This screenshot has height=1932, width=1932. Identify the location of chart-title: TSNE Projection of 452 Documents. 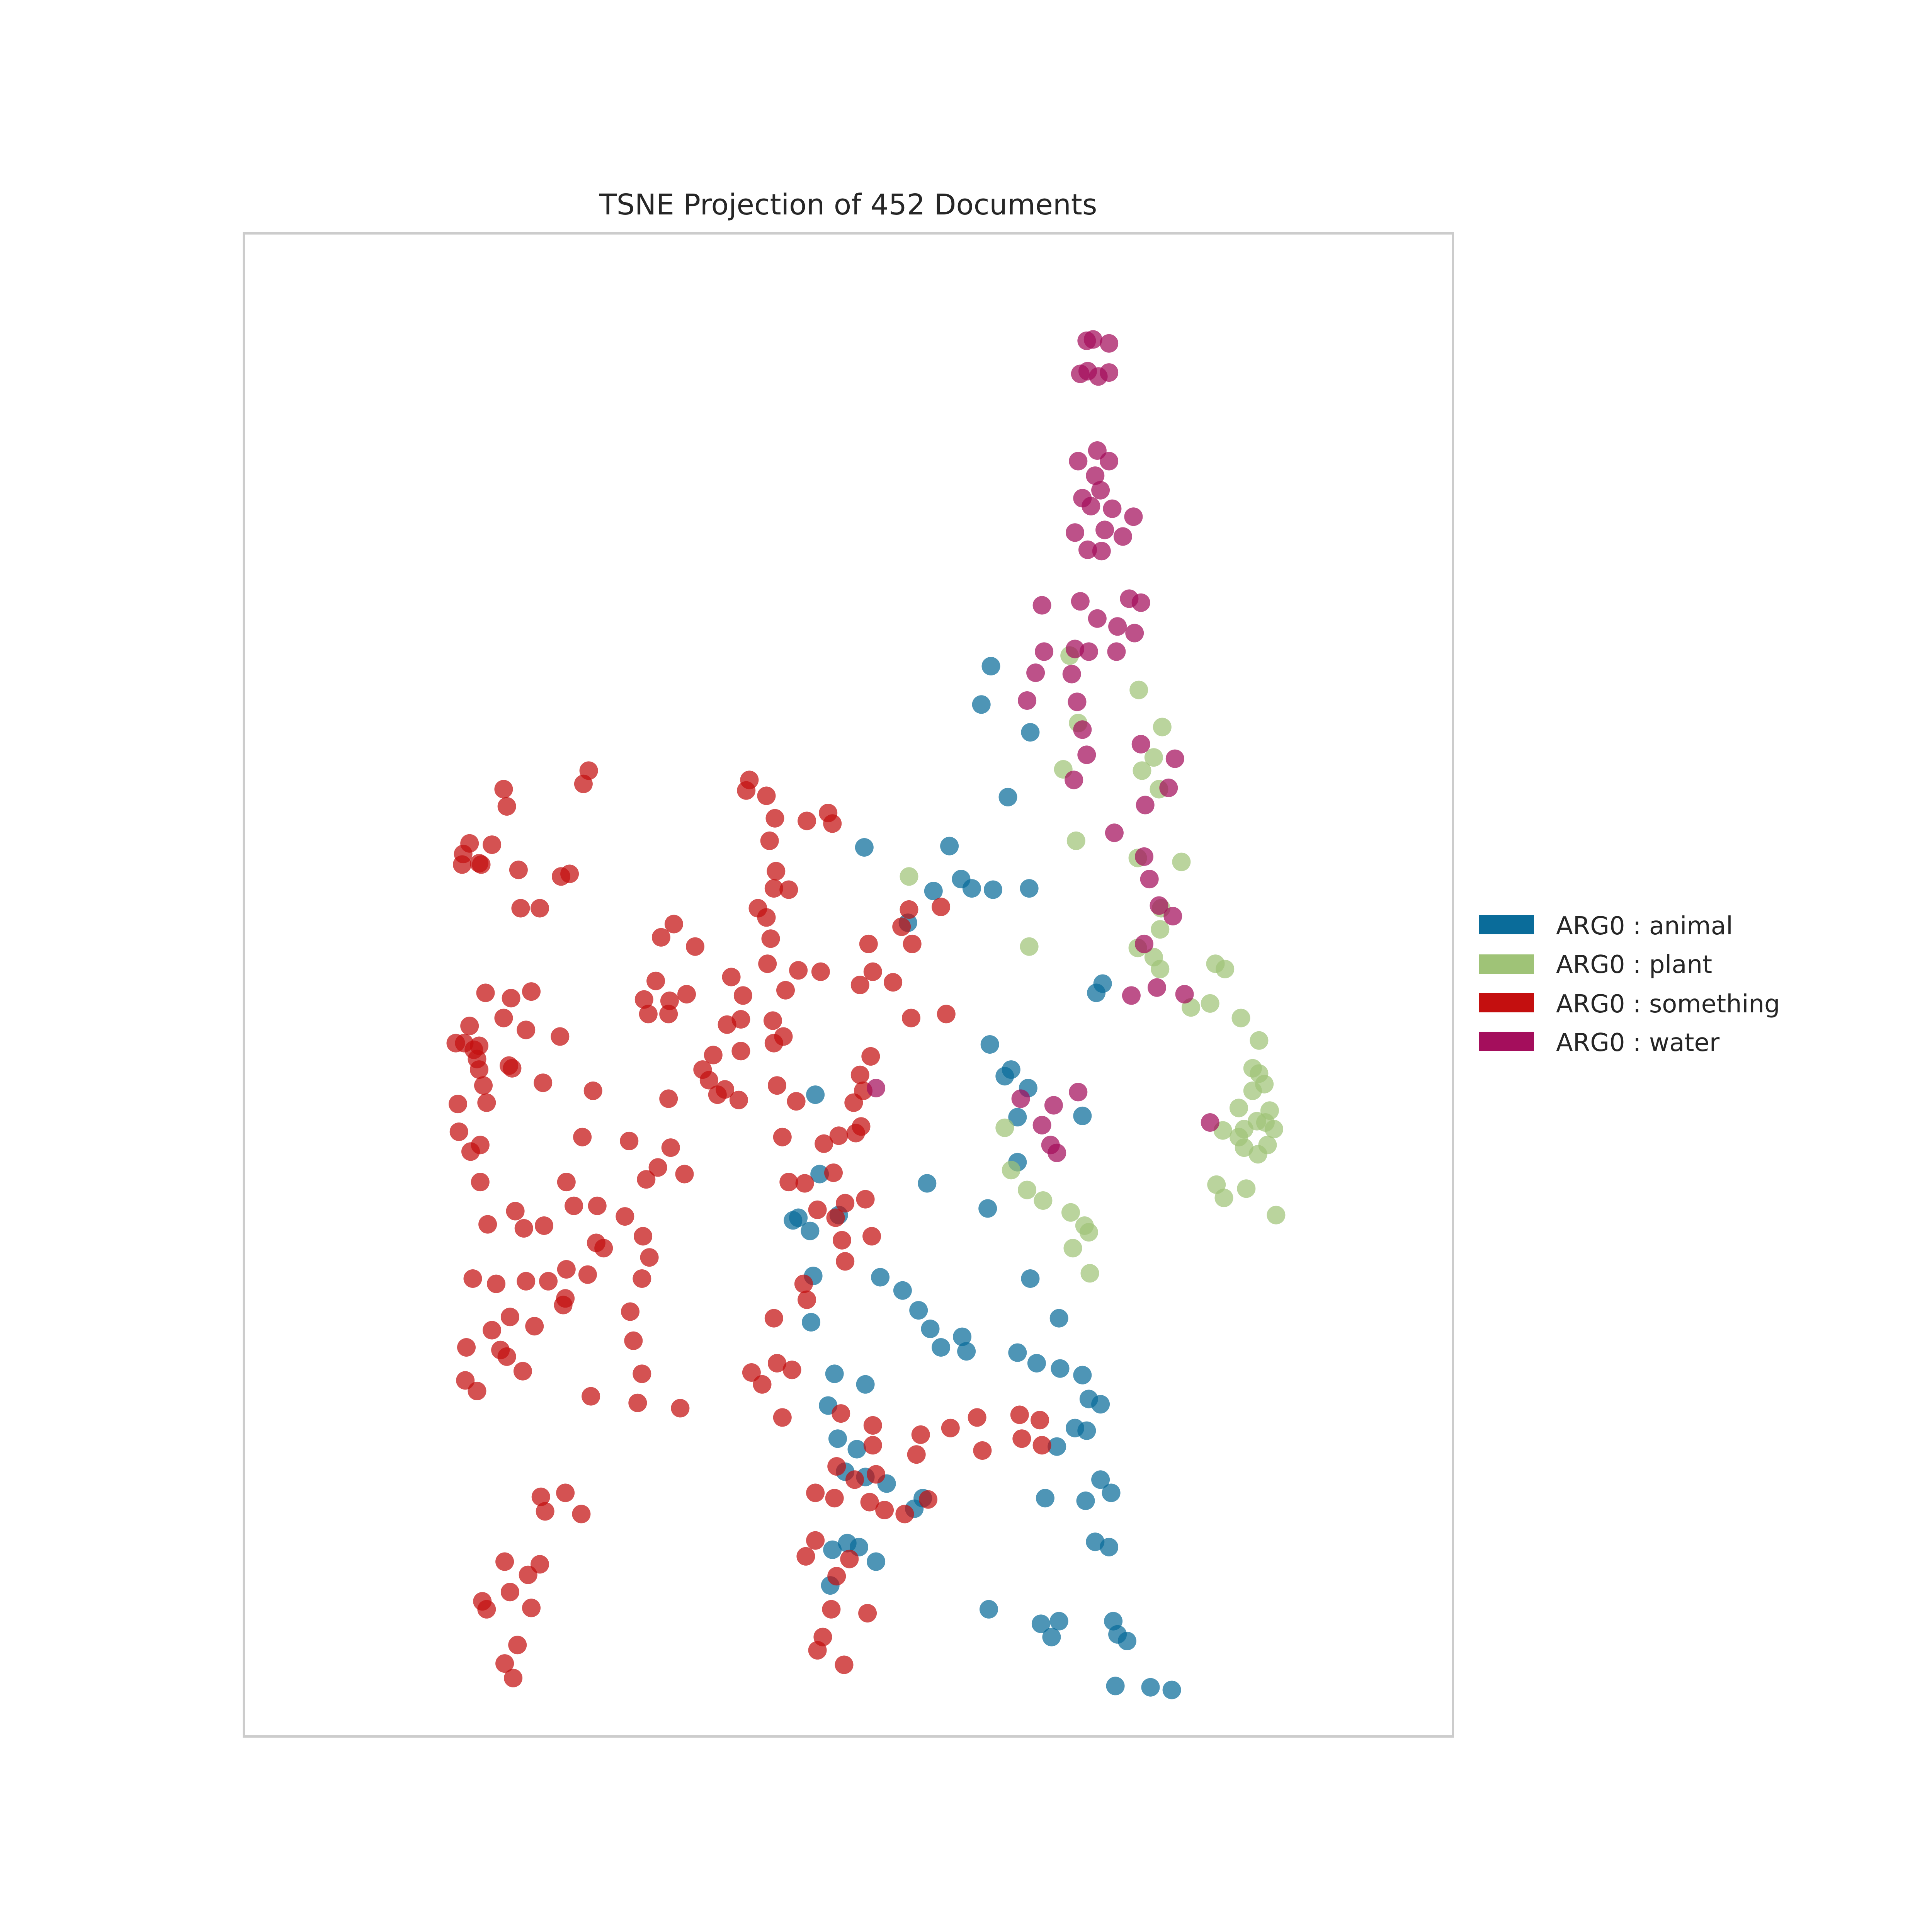
(848, 205).